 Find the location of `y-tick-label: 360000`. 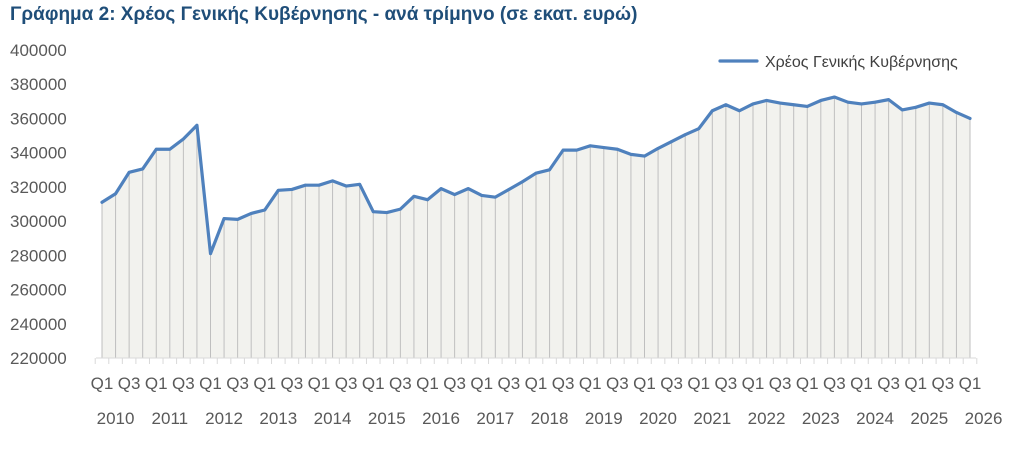

y-tick-label: 360000 is located at coordinates (38, 118).